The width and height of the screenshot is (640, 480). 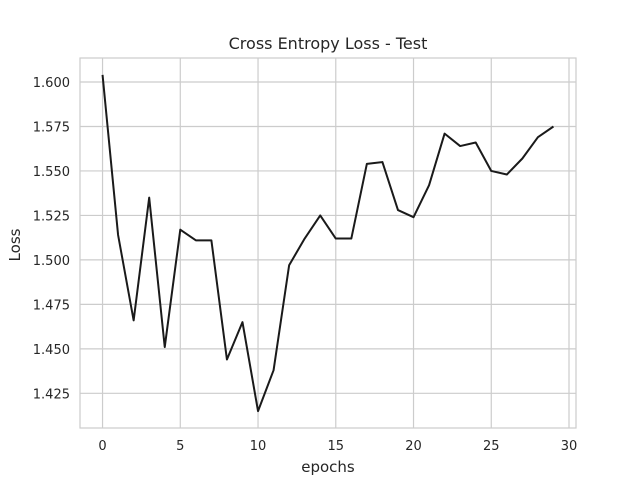 I want to click on x-tick-label: 5, so click(x=180, y=446).